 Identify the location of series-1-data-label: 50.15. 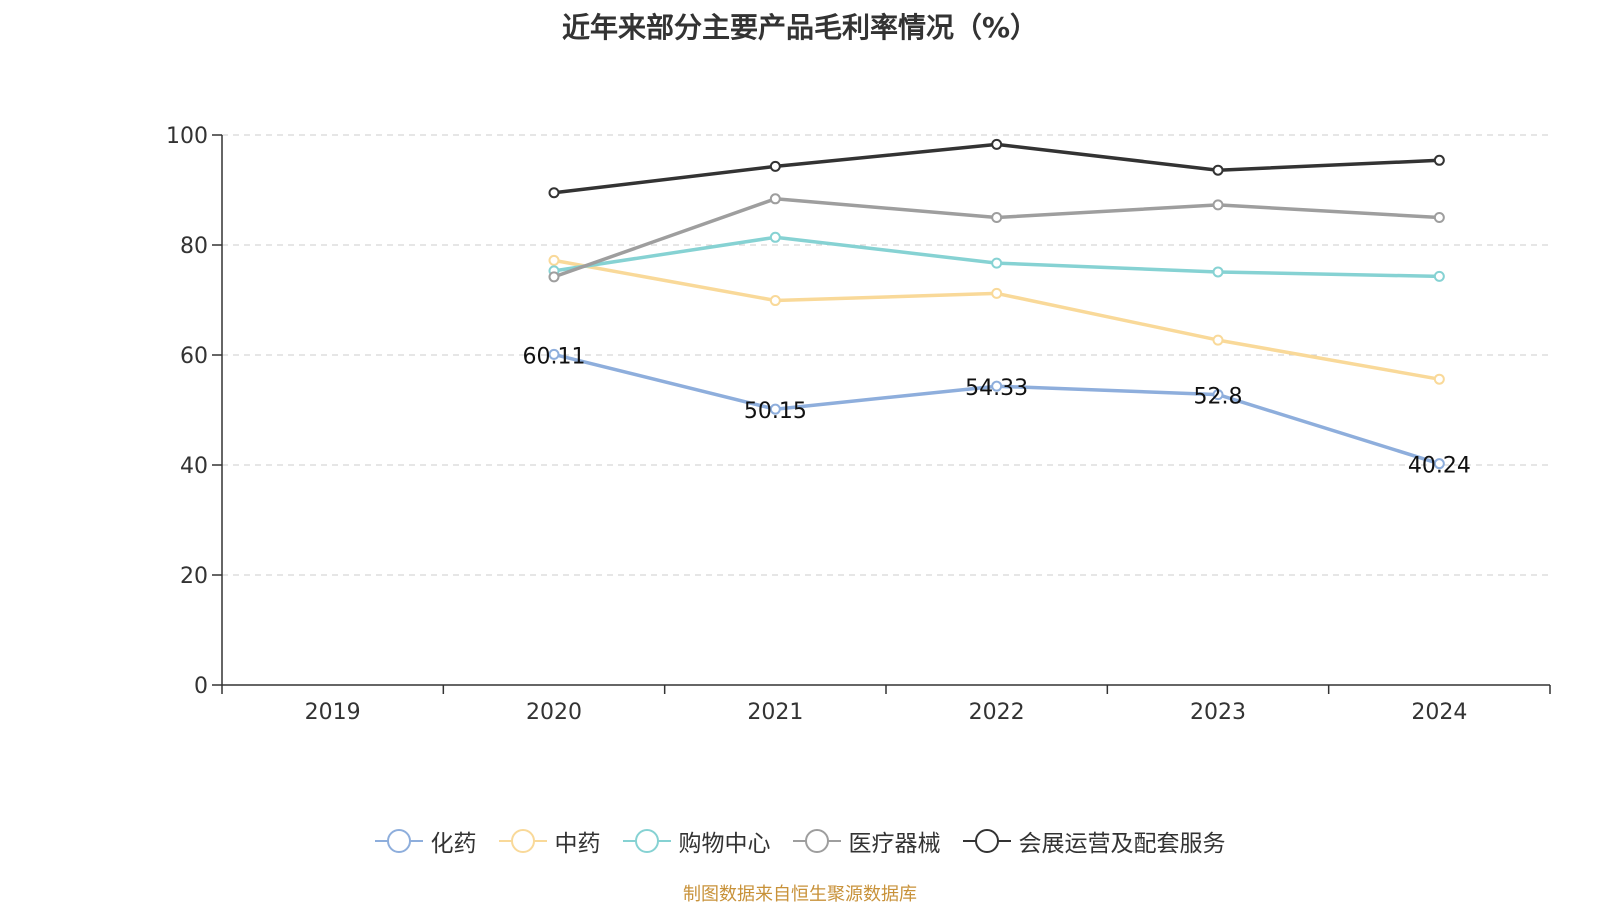
(775, 411).